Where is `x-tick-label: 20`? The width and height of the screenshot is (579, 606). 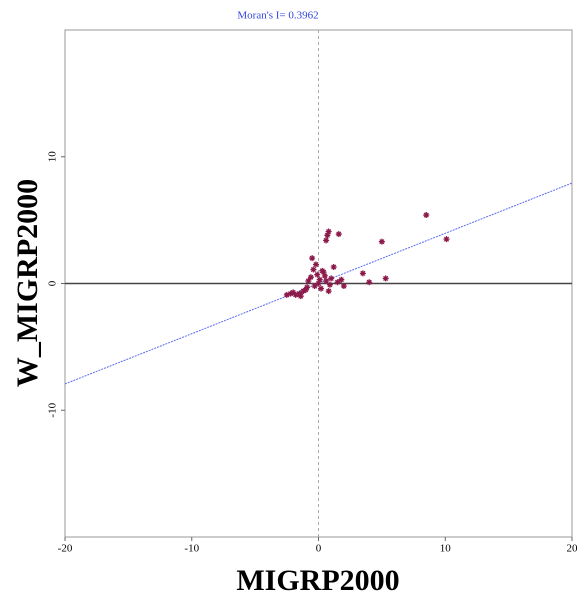
x-tick-label: 20 is located at coordinates (573, 549).